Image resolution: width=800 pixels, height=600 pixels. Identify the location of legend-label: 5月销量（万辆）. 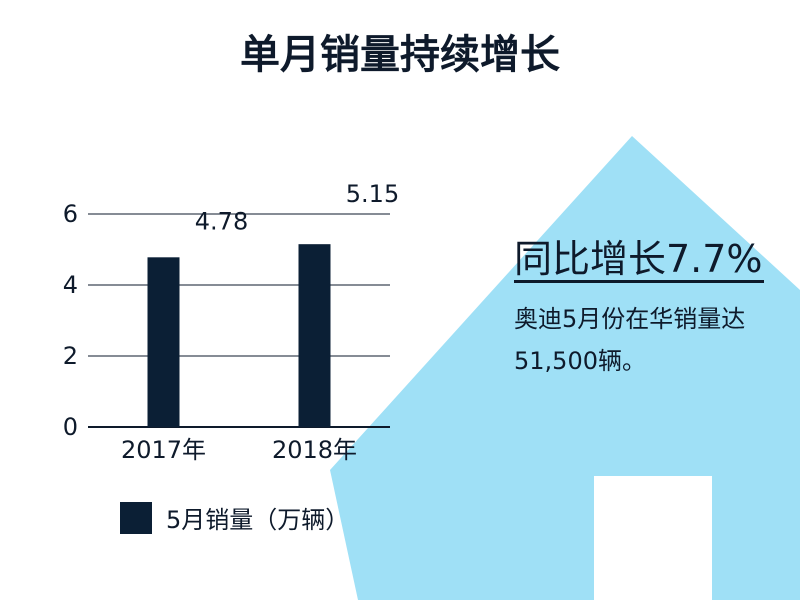
(258, 520).